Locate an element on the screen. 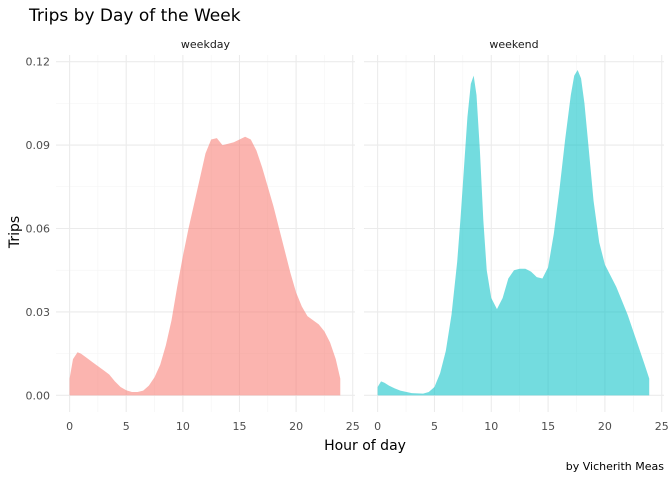  y-tick-label: 0.03 is located at coordinates (38, 312).